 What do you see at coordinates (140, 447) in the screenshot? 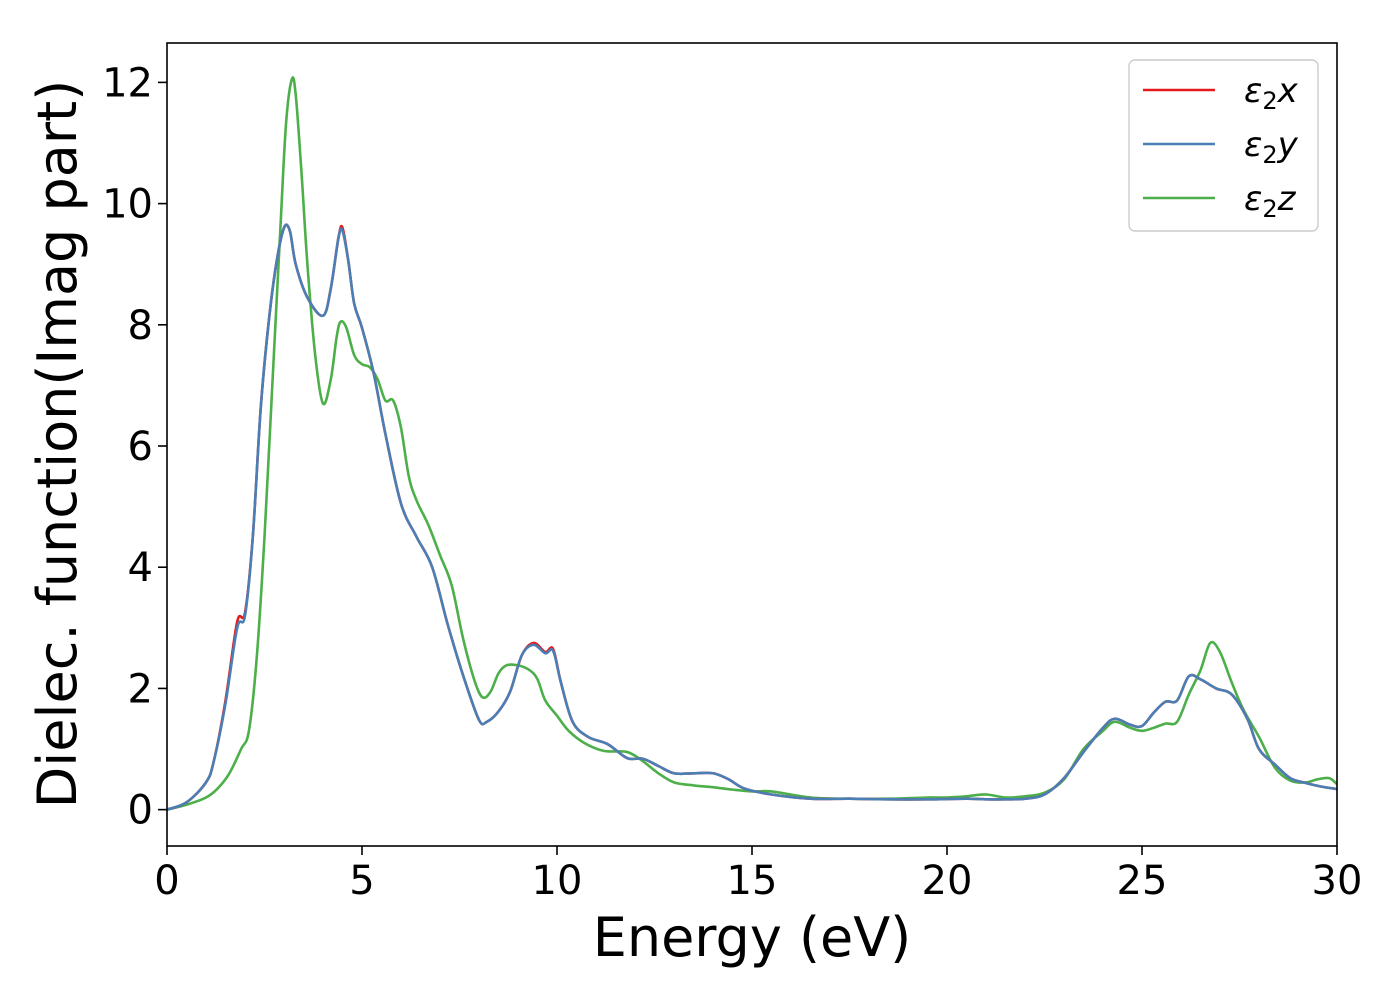
I see `y-tick-label: 6` at bounding box center [140, 447].